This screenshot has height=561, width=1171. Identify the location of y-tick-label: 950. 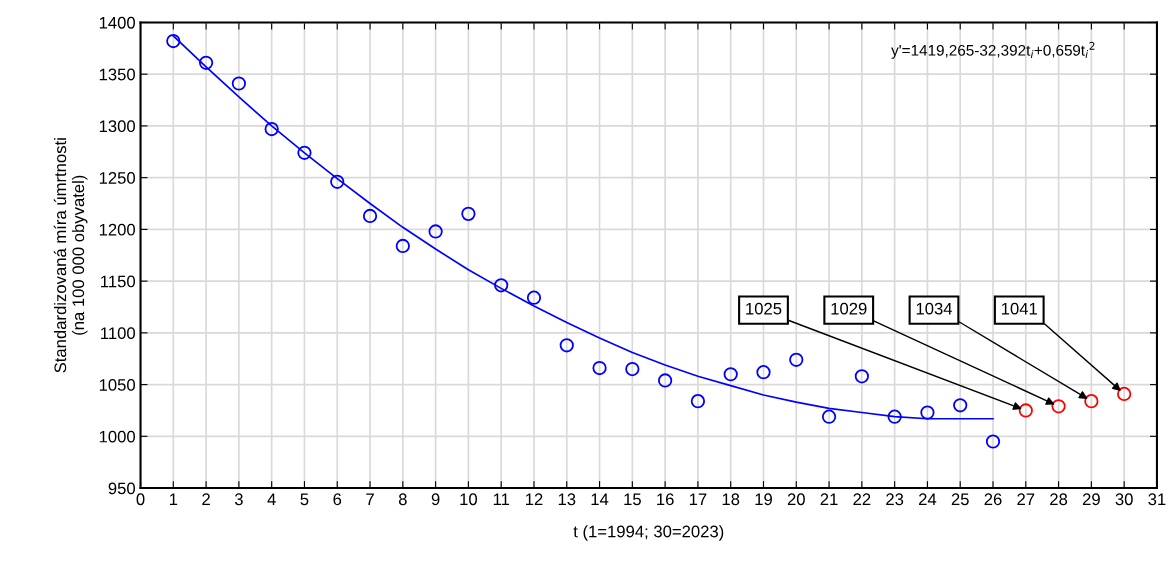
(122, 488).